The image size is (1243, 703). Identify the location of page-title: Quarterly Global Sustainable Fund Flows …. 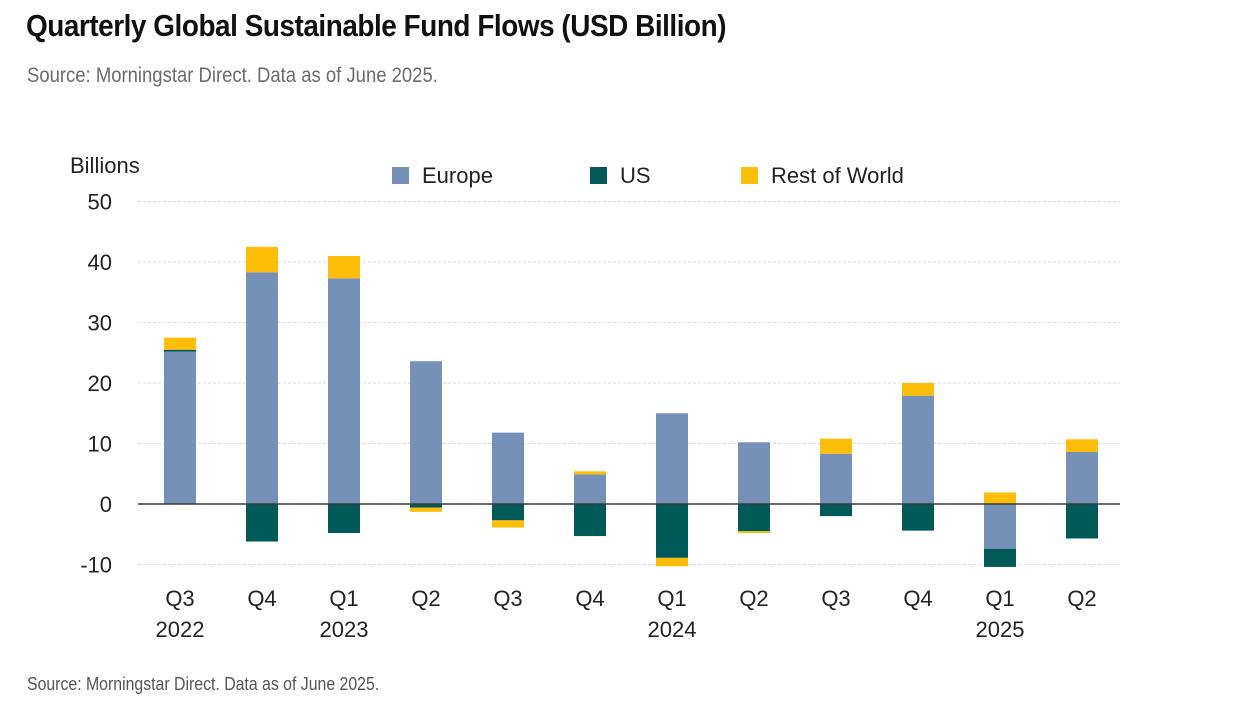
(376, 25).